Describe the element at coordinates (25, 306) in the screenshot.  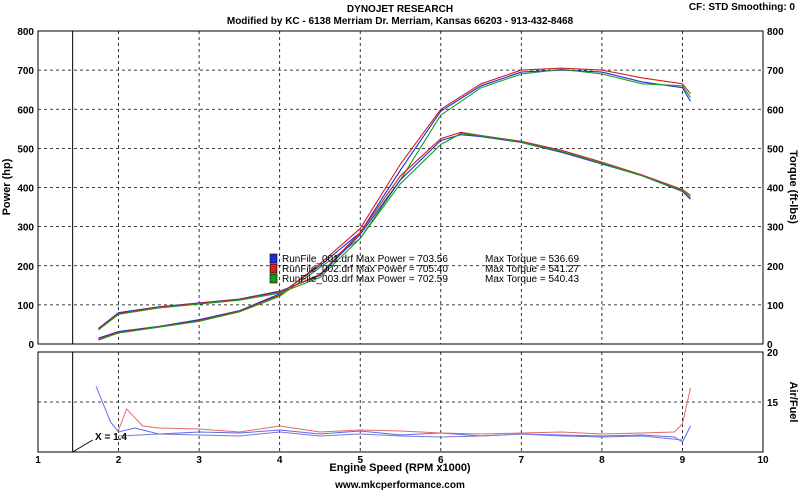
I see `y-tick-label-left: 100` at that location.